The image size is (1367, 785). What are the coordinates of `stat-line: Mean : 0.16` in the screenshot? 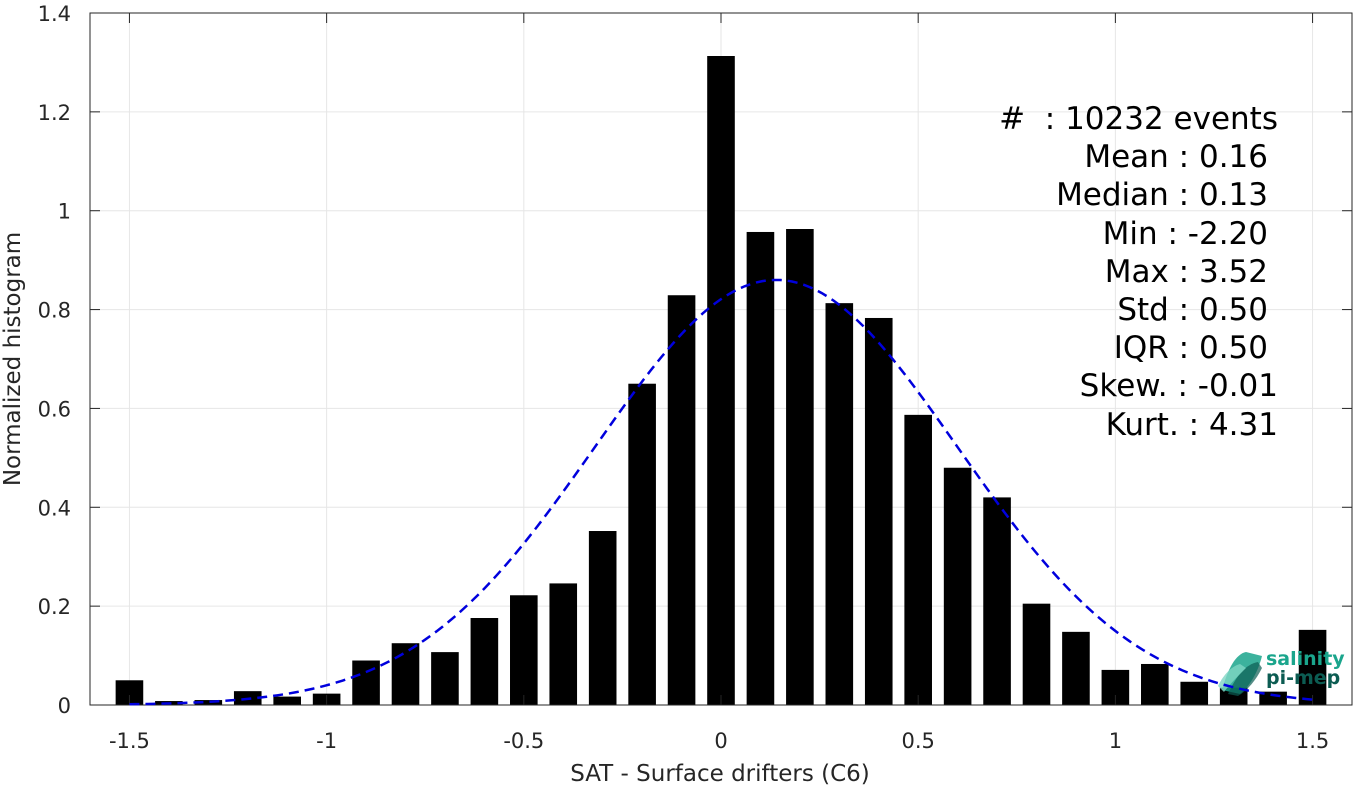 It's located at (1176, 157).